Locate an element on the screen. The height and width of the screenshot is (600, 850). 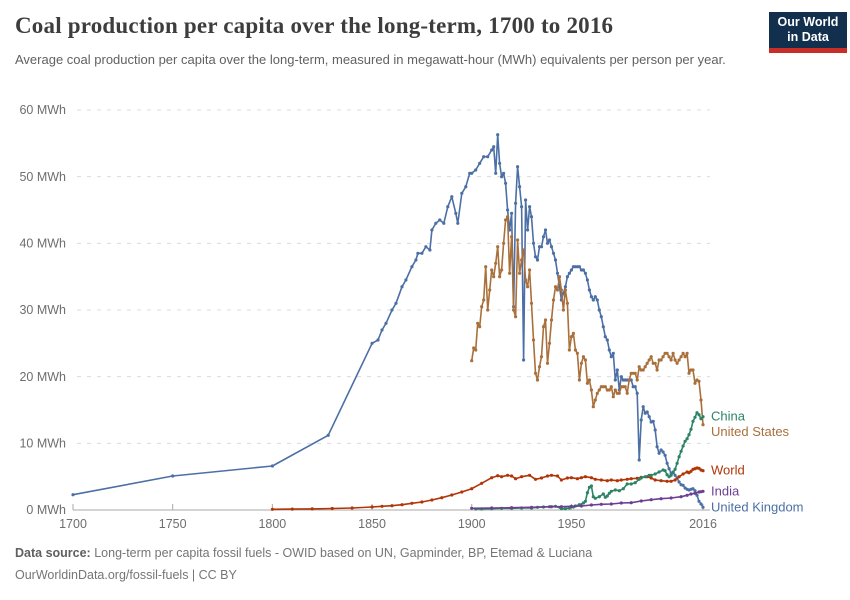
owid-logo: Our World in Data is located at coordinates (808, 32).